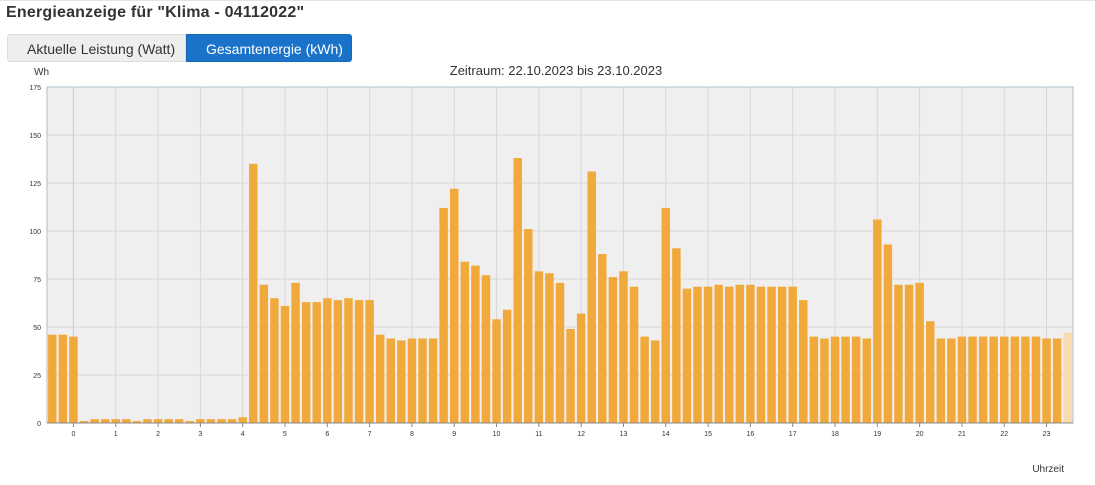 This screenshot has height=485, width=1095. Describe the element at coordinates (39, 424) in the screenshot. I see `y-tick-label: 0` at that location.